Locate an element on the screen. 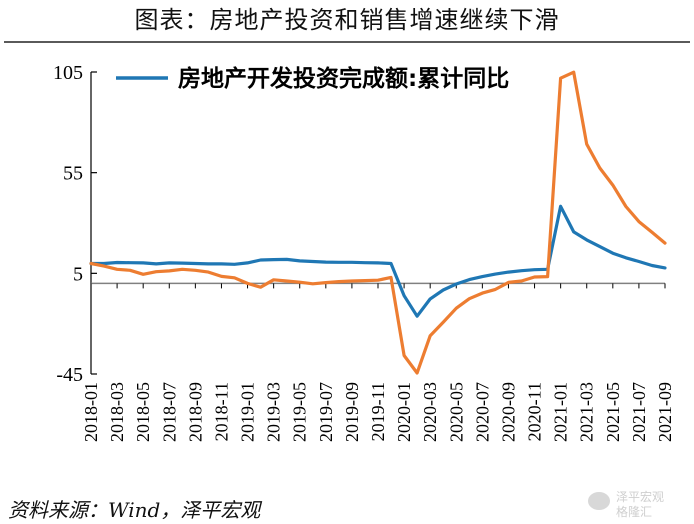  x-tick-label: 2018-09 is located at coordinates (195, 412).